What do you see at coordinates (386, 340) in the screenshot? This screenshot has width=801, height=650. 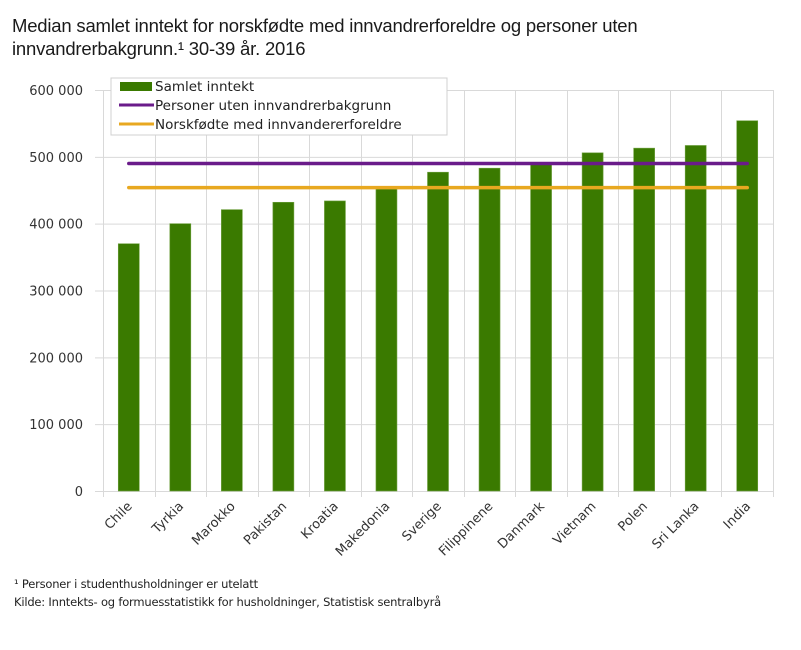 I see `bar-makedonia` at bounding box center [386, 340].